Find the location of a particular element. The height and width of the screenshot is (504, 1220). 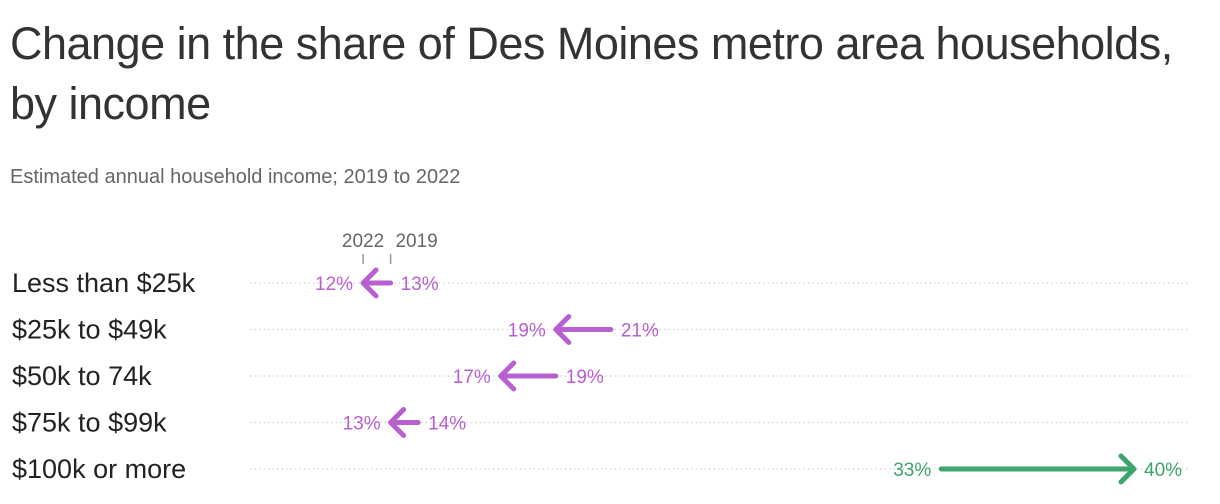

end-value-label: 17% is located at coordinates (472, 377).